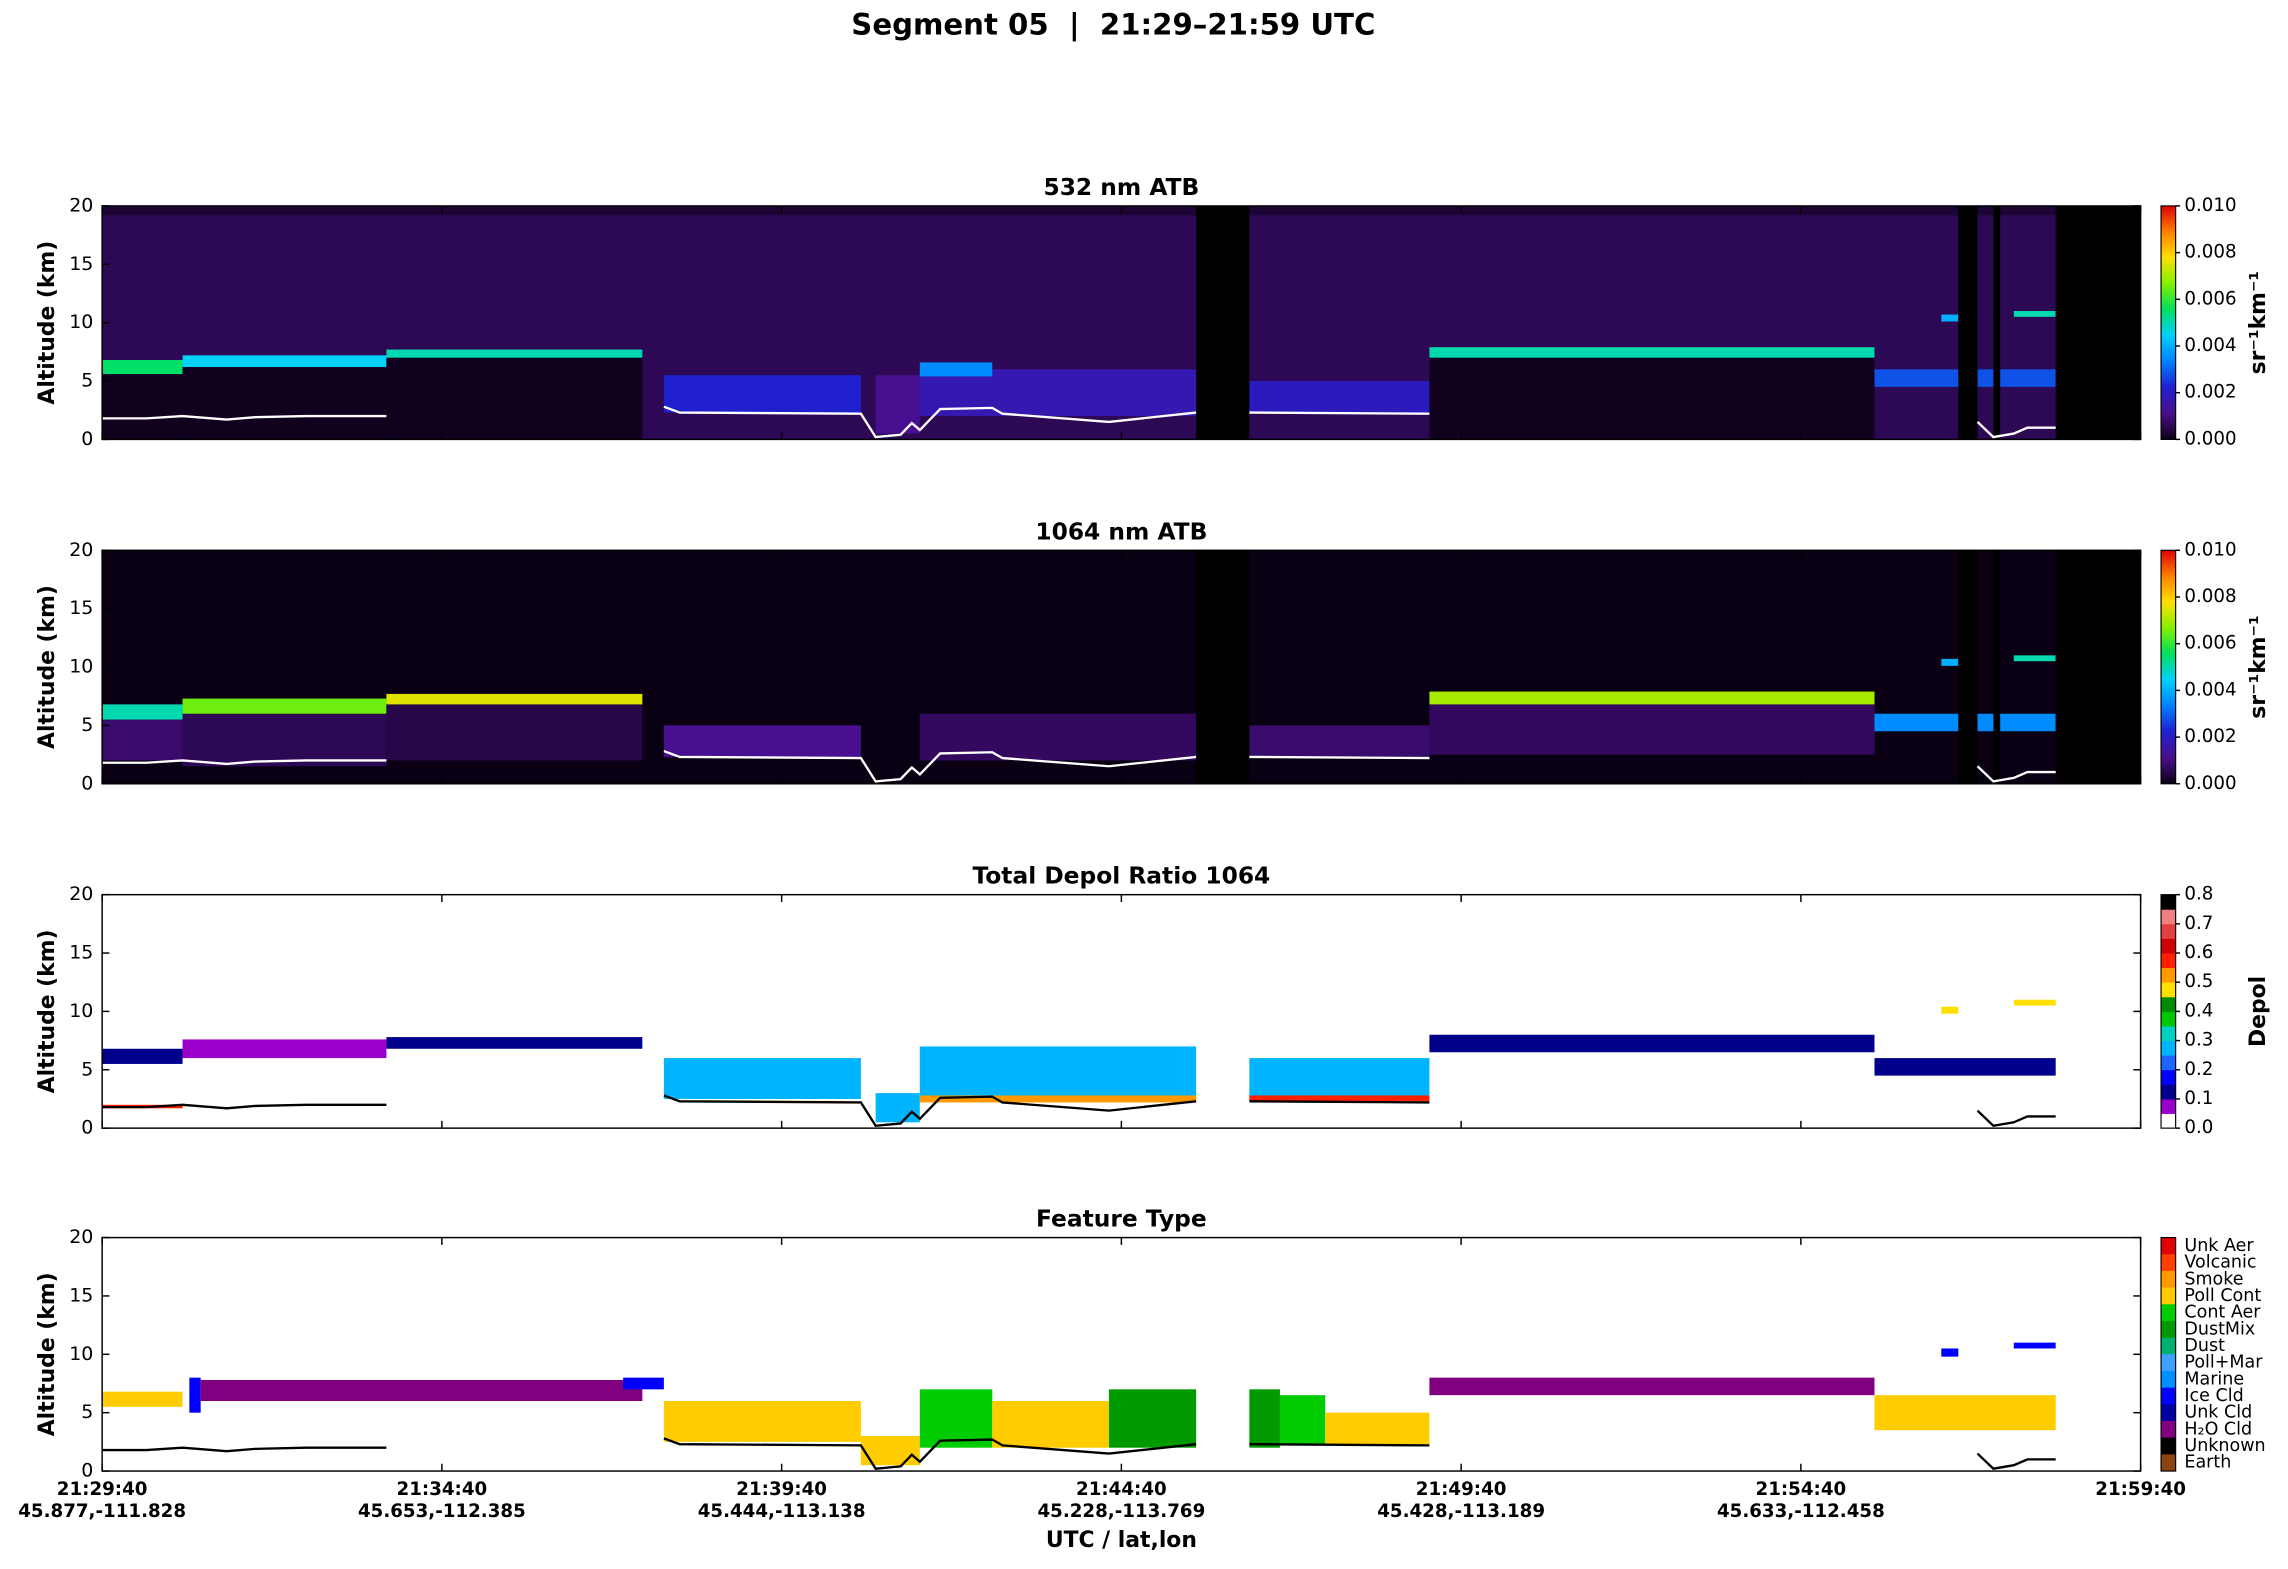 Image resolution: width=2288 pixels, height=1569 pixels. Describe the element at coordinates (2198, 1098) in the screenshot. I see `colorbar-tick-label: 0.1` at that location.